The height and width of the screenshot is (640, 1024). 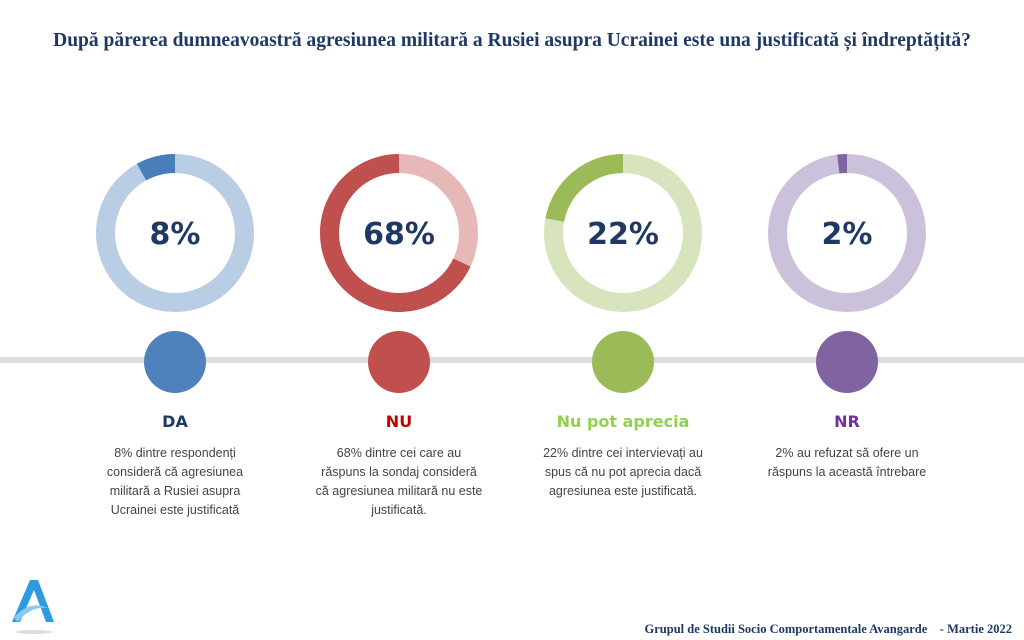 What do you see at coordinates (847, 421) in the screenshot?
I see `category-label-nr: NR` at bounding box center [847, 421].